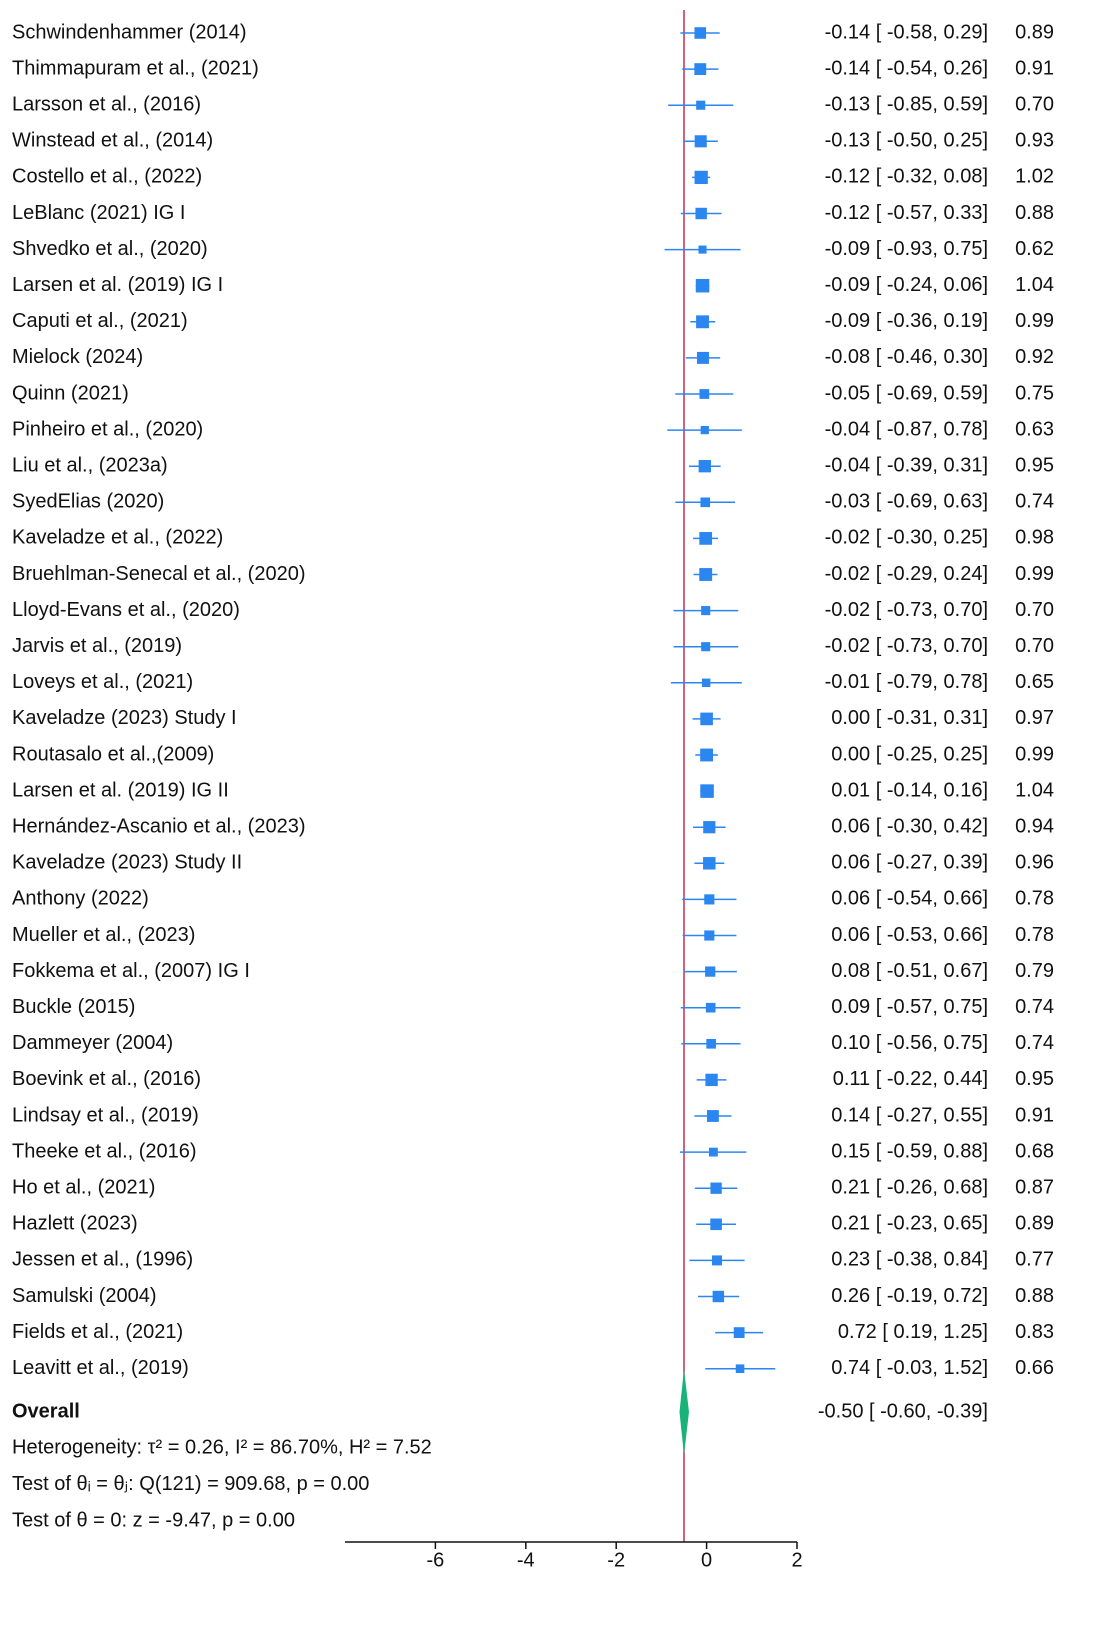 The width and height of the screenshot is (1103, 1631). Describe the element at coordinates (100, 321) in the screenshot. I see `study-name: Caputi et al., (2021)` at that location.